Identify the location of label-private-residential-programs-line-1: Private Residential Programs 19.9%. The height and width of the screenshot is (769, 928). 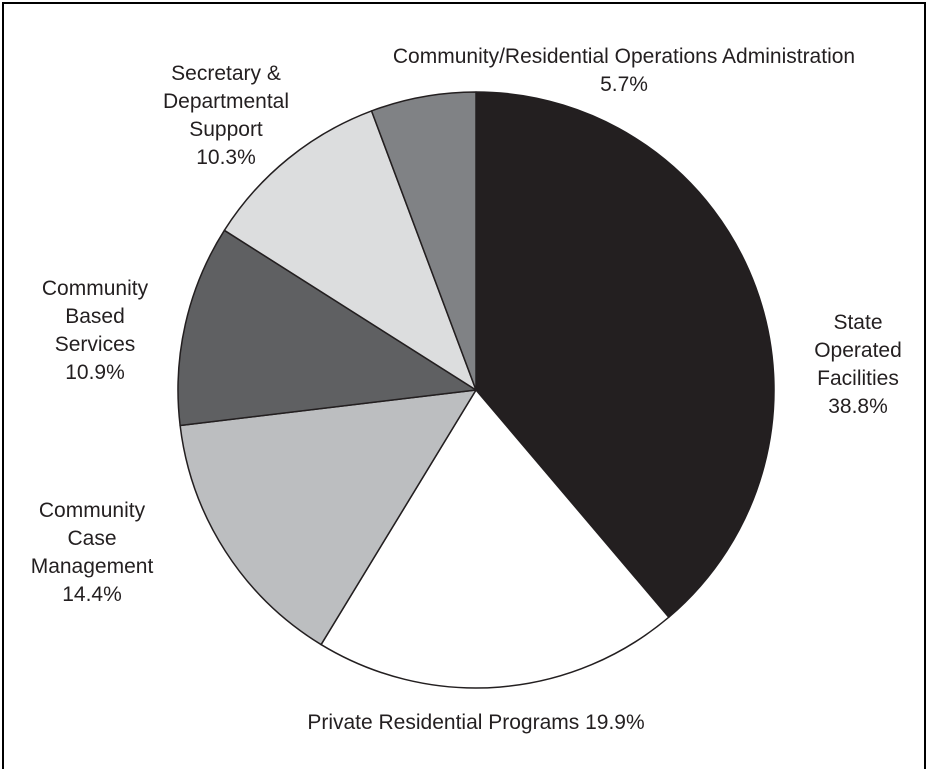
(475, 722).